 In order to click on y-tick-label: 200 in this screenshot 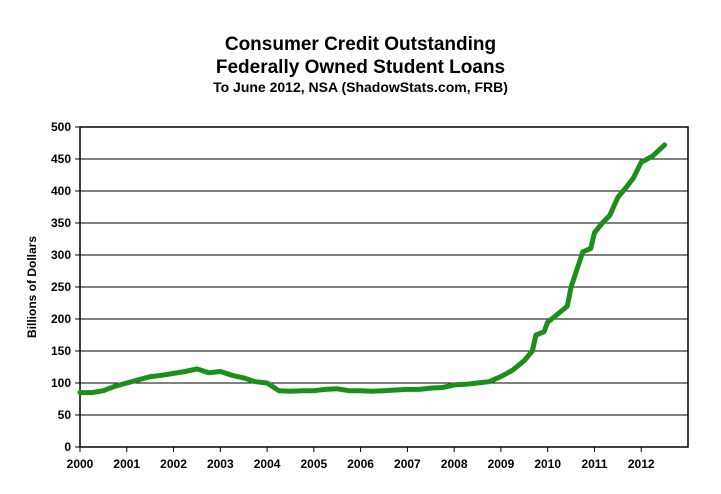, I will do `click(61, 319)`.